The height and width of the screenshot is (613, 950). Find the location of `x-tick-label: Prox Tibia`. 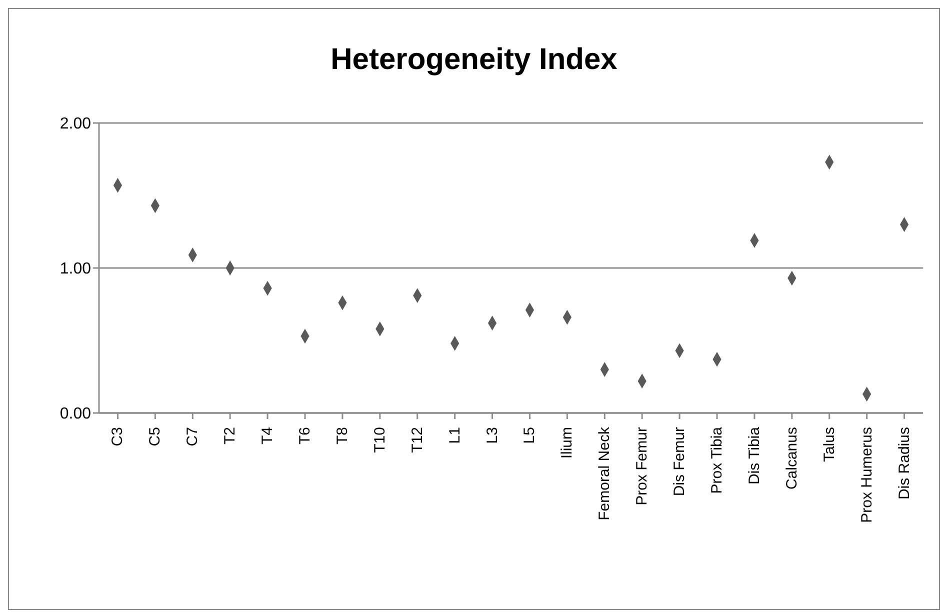

x-tick-label: Prox Tibia is located at coordinates (717, 460).